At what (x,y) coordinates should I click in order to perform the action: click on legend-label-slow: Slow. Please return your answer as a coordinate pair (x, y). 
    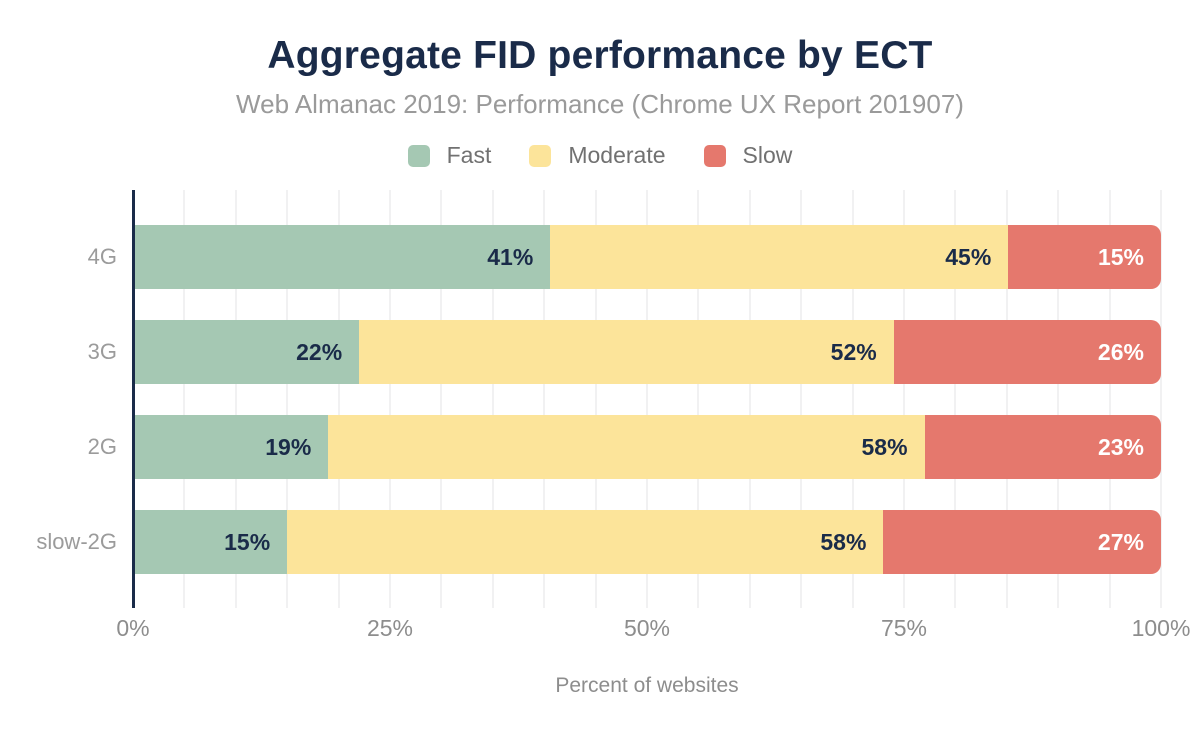
    Looking at the image, I should click on (767, 155).